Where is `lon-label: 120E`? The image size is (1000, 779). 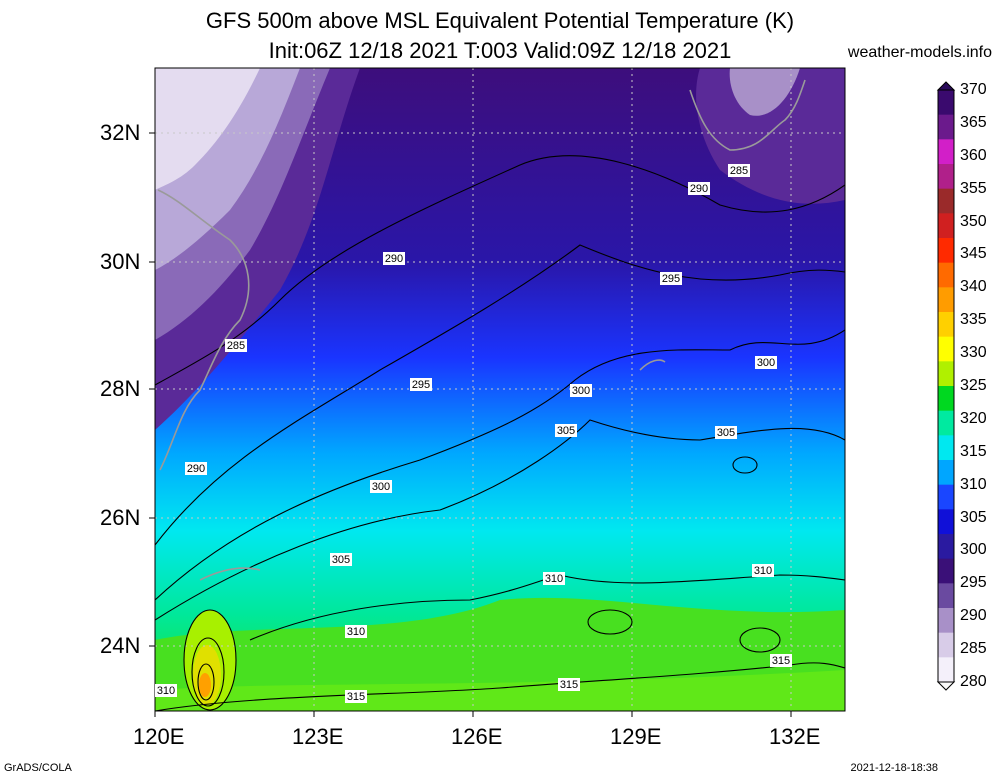
lon-label: 120E is located at coordinates (159, 736).